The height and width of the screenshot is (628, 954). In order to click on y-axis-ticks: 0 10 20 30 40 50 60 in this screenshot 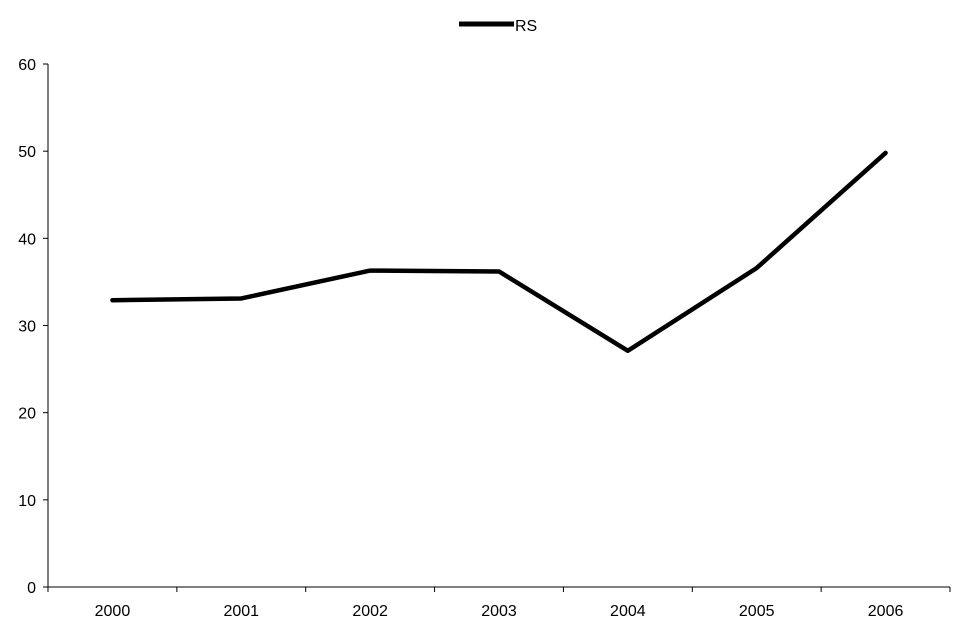, I will do `click(33, 327)`.